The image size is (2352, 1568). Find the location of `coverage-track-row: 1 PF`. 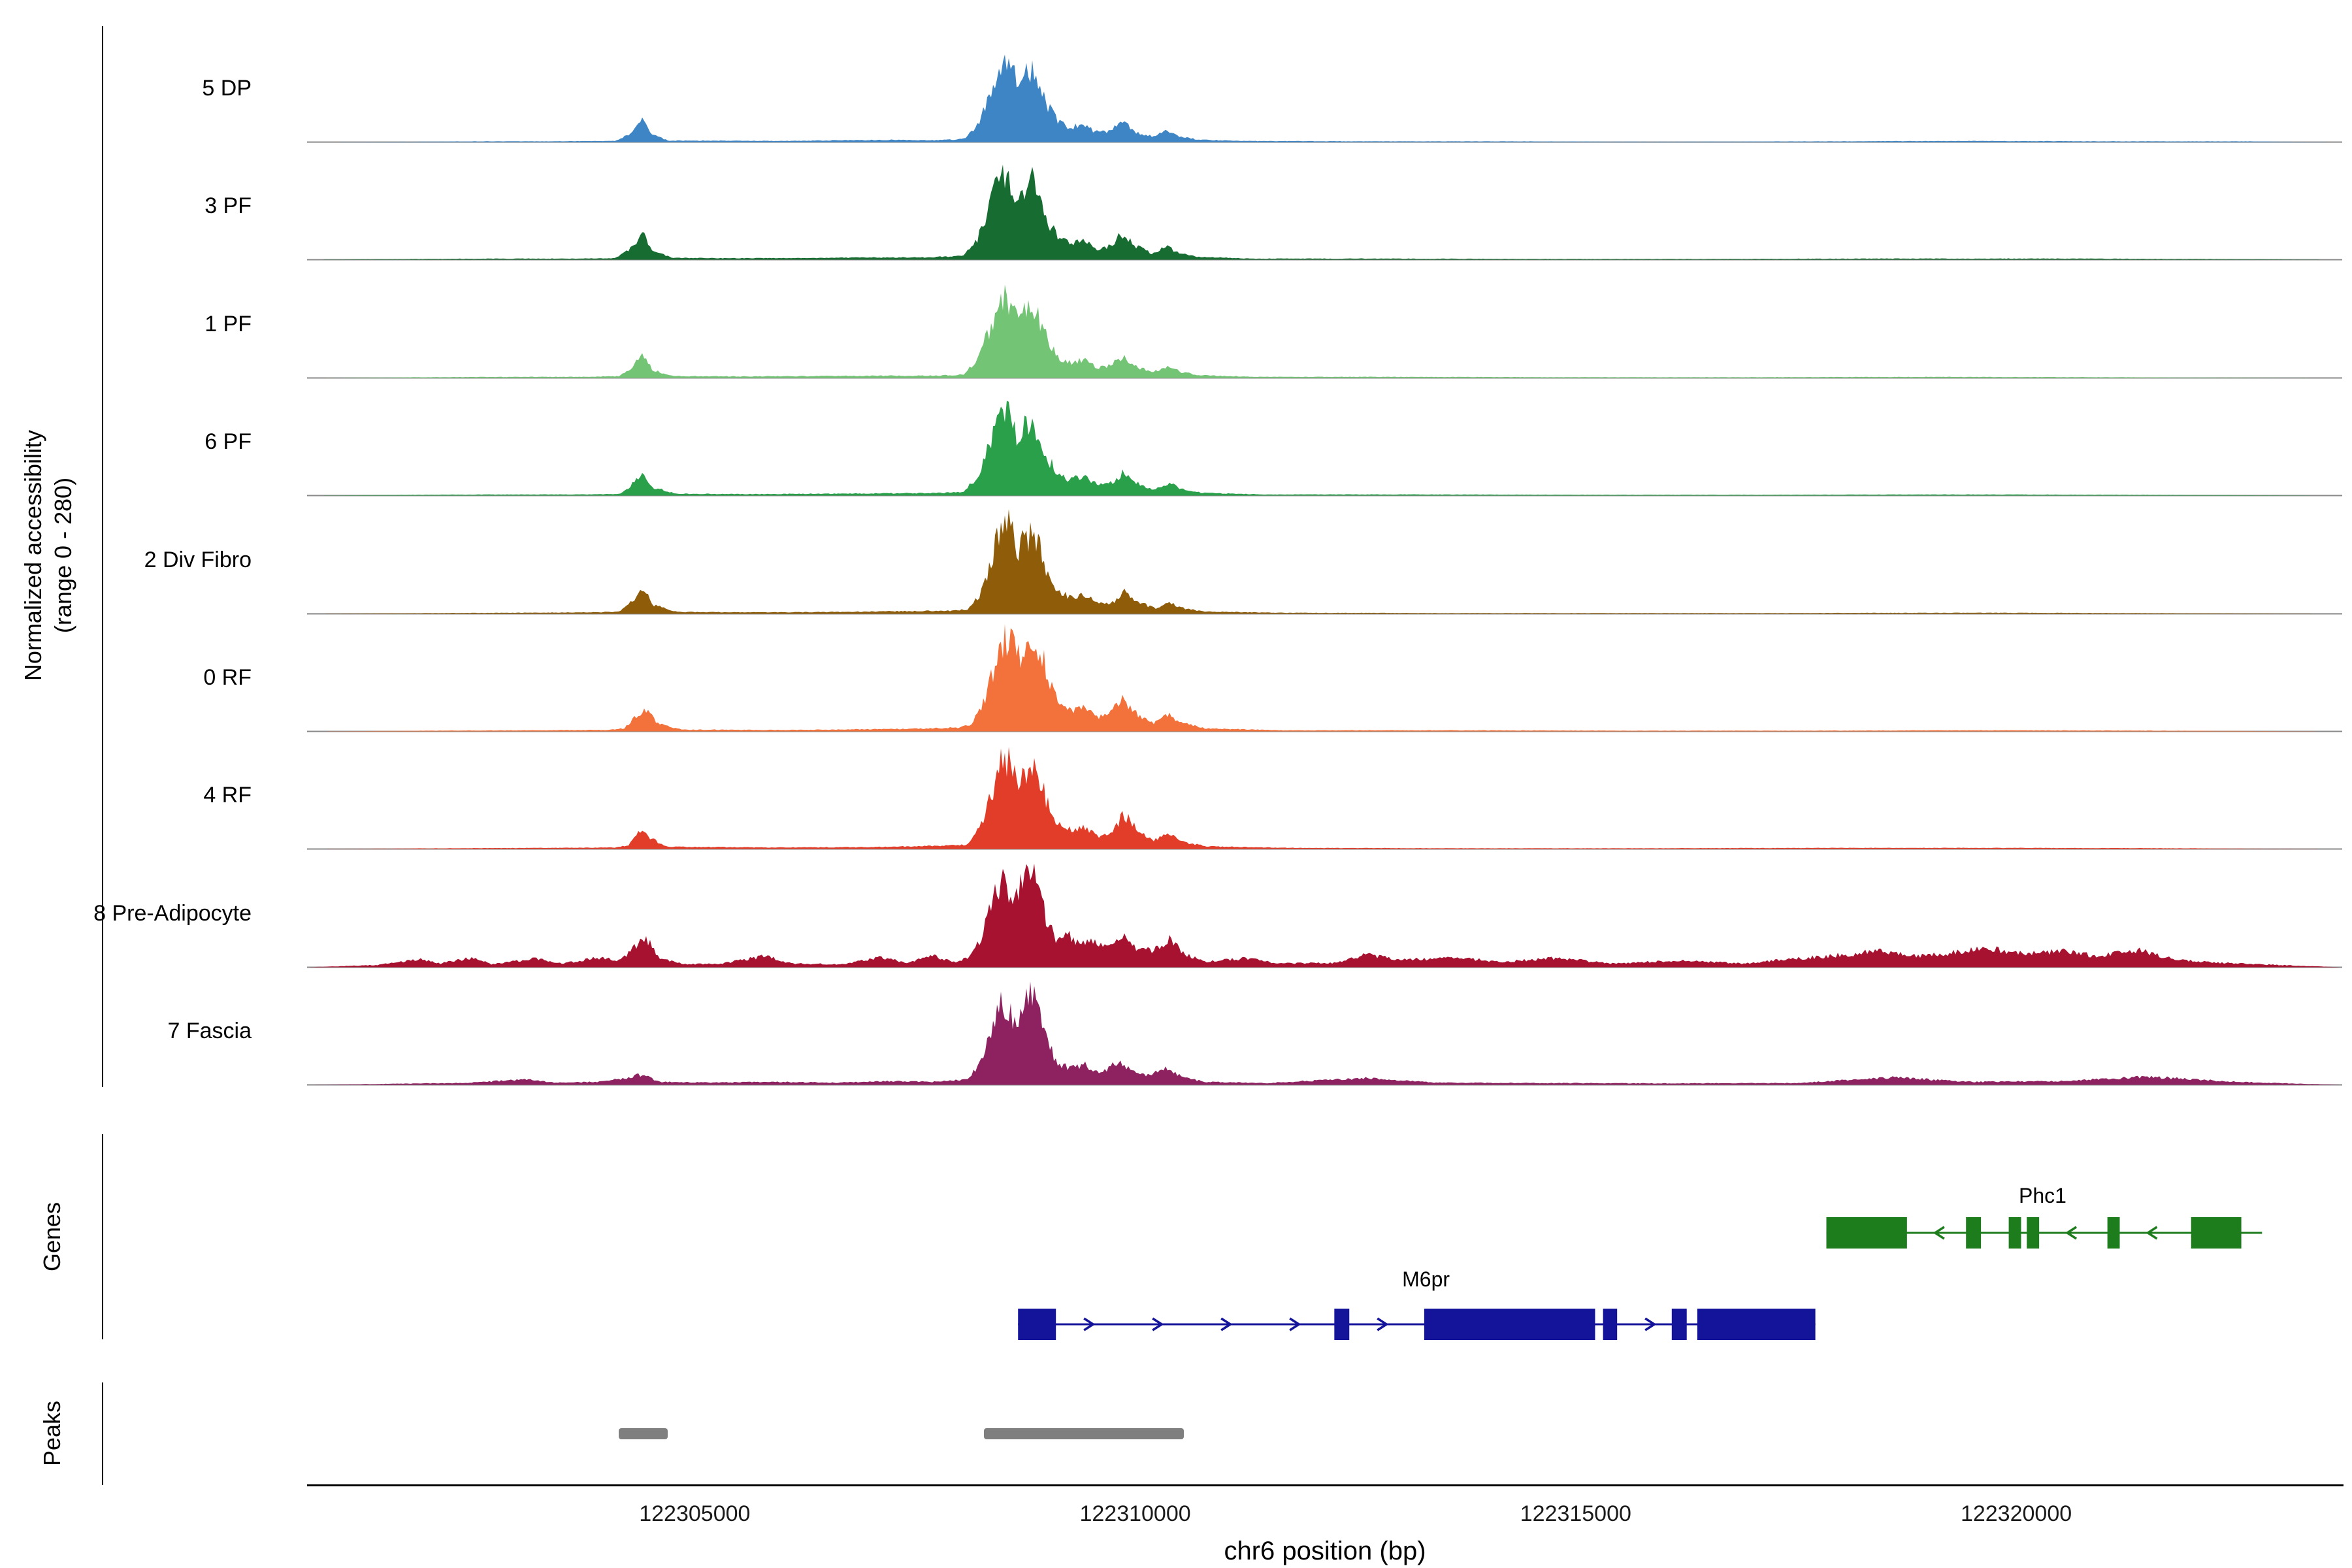

coverage-track-row: 1 PF is located at coordinates (1176, 320).